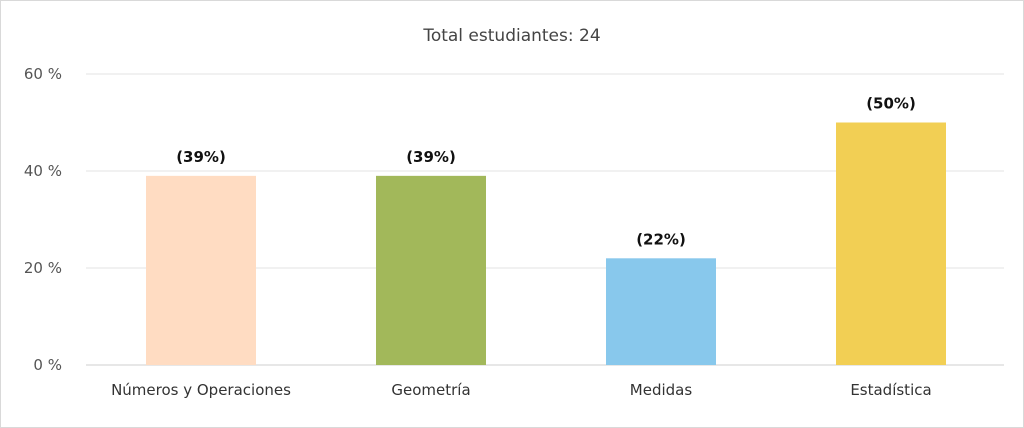 This screenshot has height=428, width=1024. I want to click on x-category-label: Estadística, so click(890, 390).